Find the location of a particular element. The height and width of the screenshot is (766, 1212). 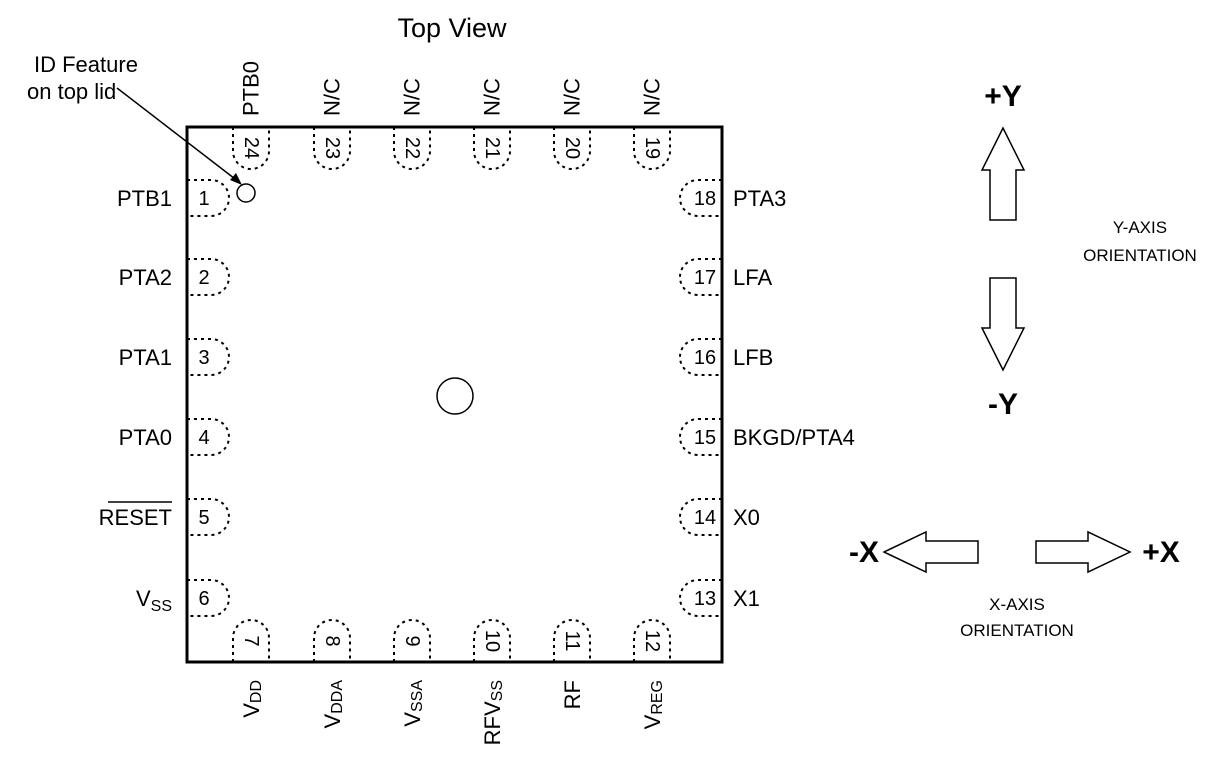

pin-number-bottom-9: 9 is located at coordinates (412, 640).